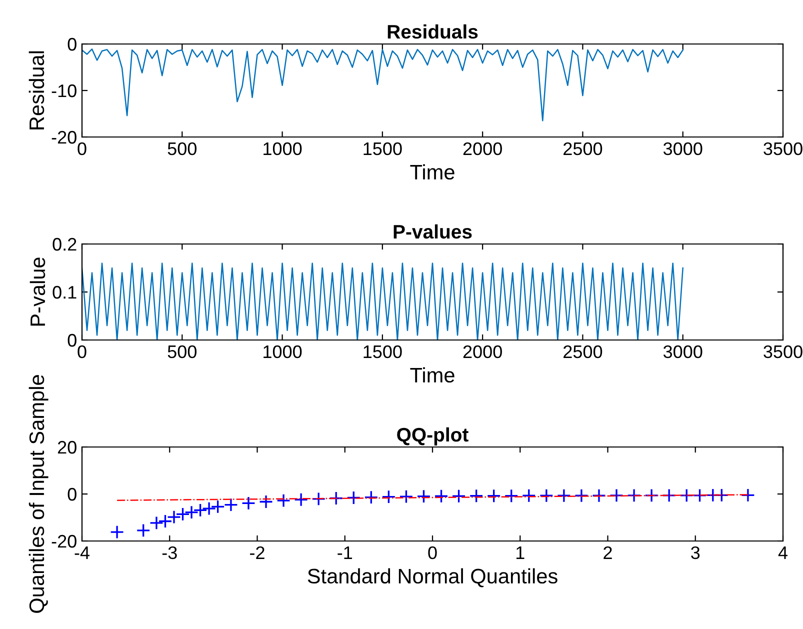 Image resolution: width=803 pixels, height=629 pixels. What do you see at coordinates (432, 436) in the screenshot?
I see `chart-title: QQ-plot` at bounding box center [432, 436].